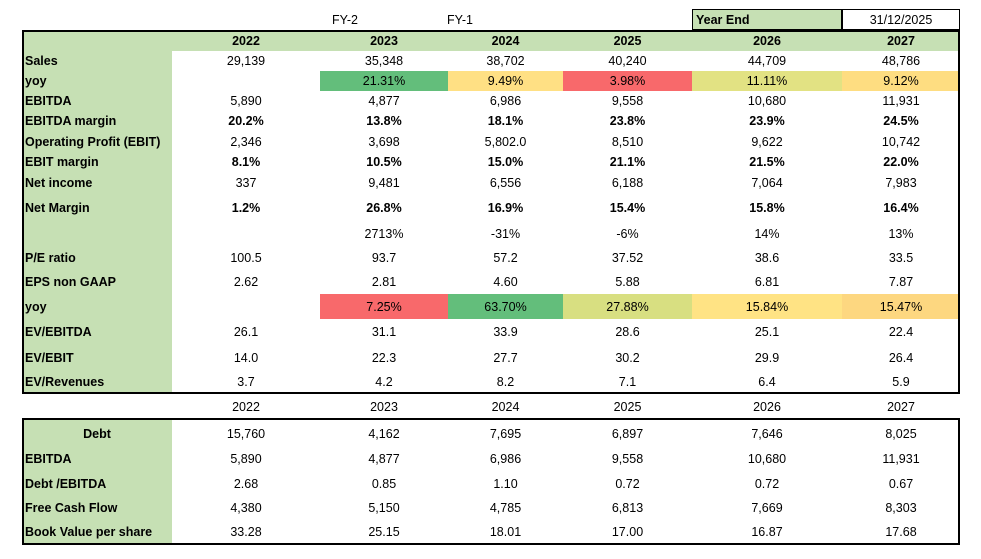 Image resolution: width=981 pixels, height=559 pixels. What do you see at coordinates (505, 182) in the screenshot?
I see `value-cell: 6,556` at bounding box center [505, 182].